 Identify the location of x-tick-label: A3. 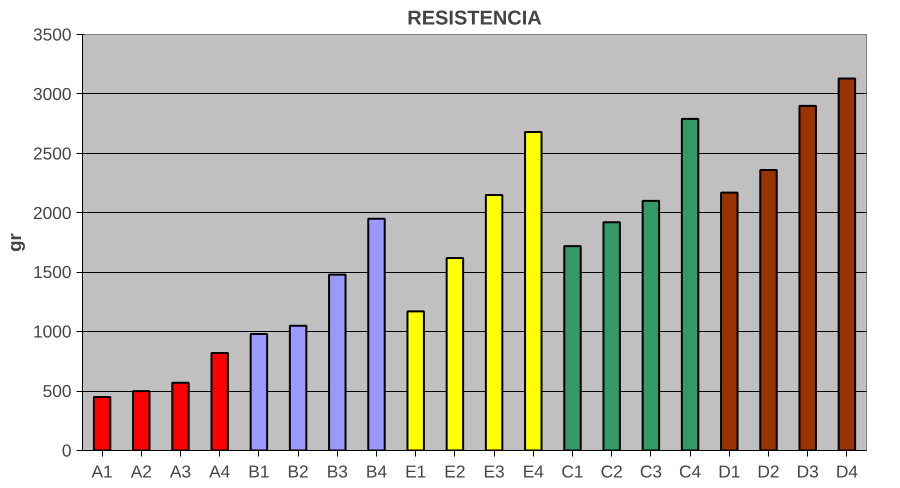
(181, 472).